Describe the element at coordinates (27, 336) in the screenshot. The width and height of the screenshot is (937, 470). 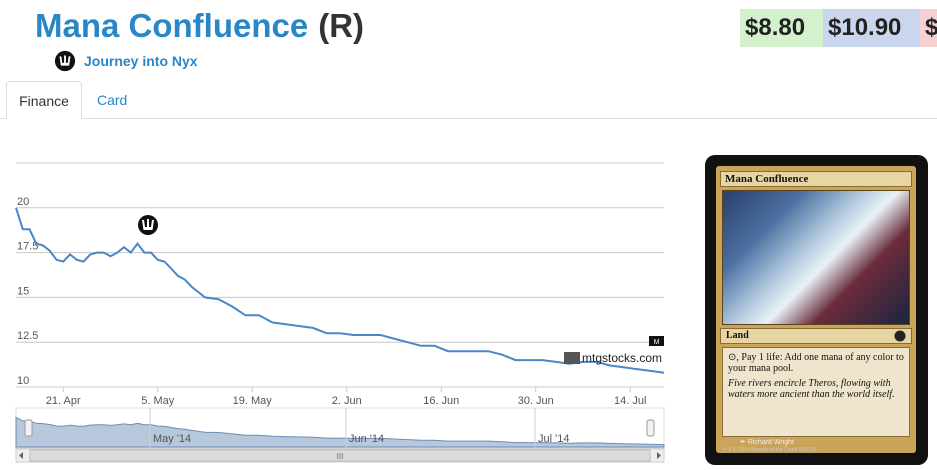
I see `y-tick-label: 12.5` at that location.